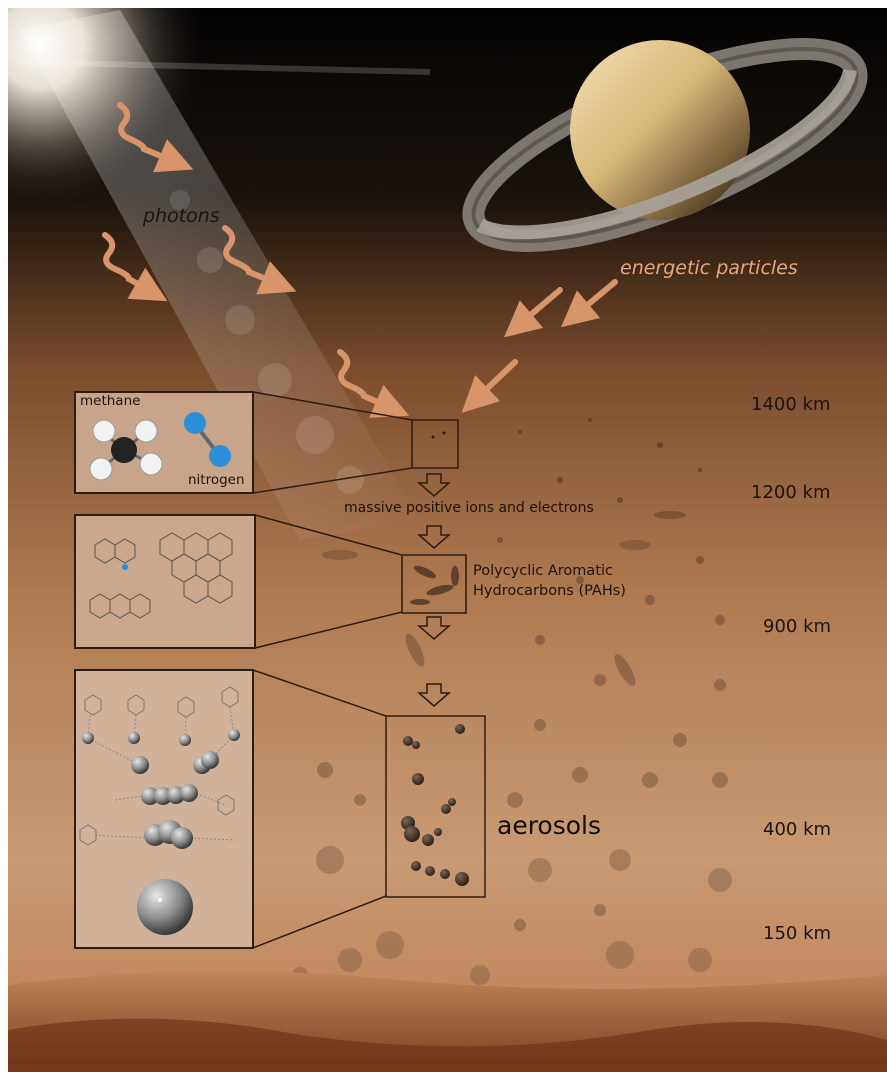 The image size is (887, 1072). What do you see at coordinates (216, 480) in the screenshot?
I see `nitrogen-label: nitrogen` at bounding box center [216, 480].